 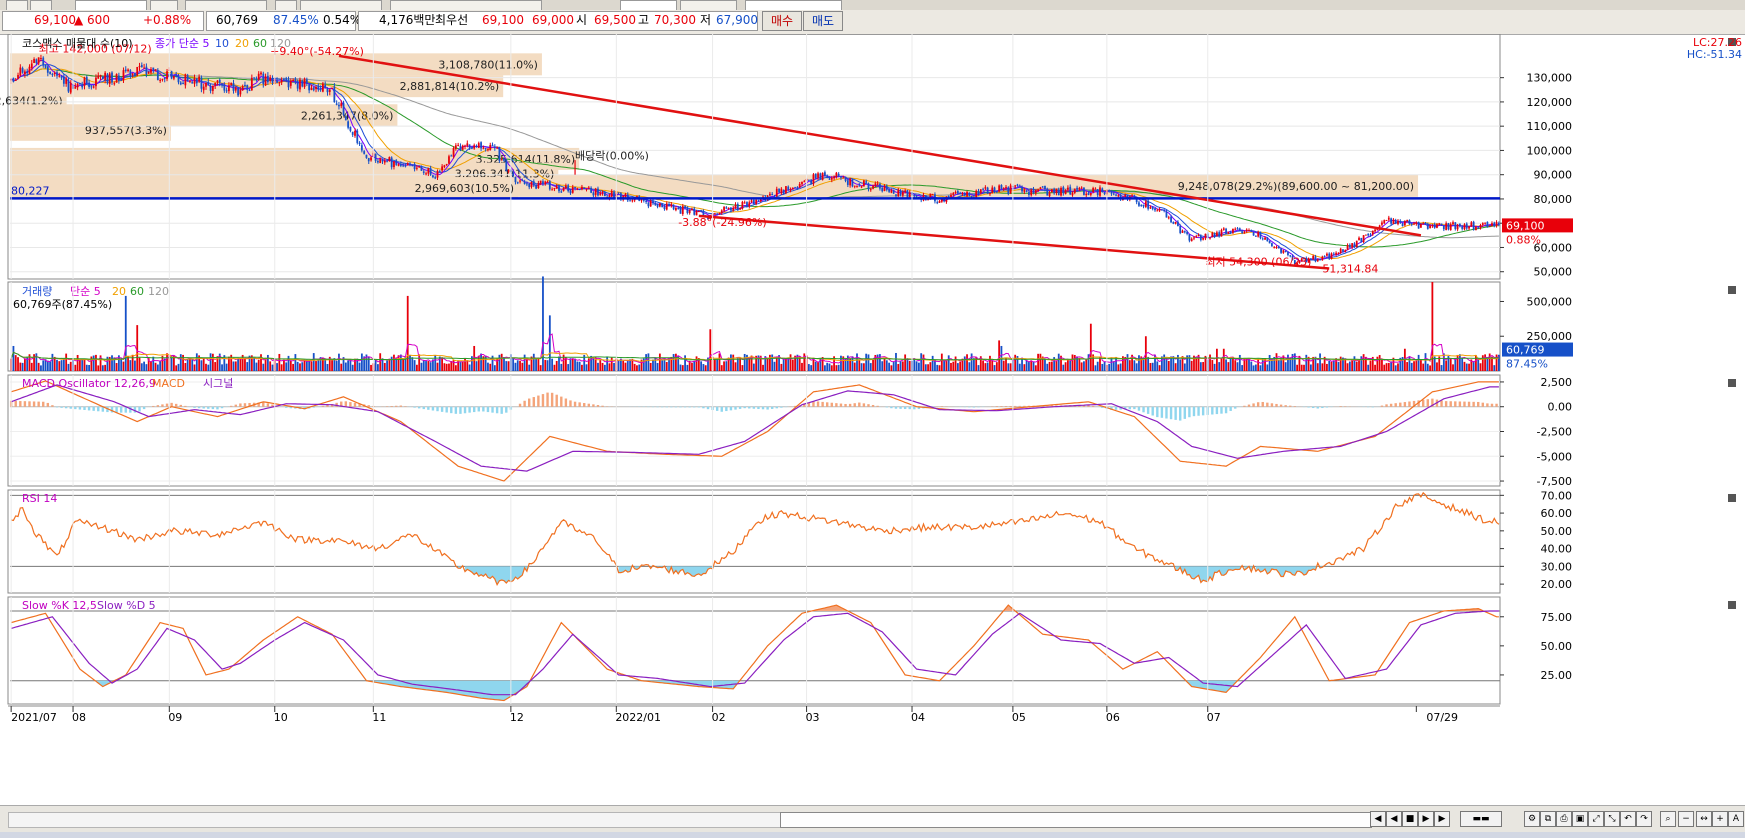 What do you see at coordinates (793, 5) in the screenshot?
I see `date-input` at bounding box center [793, 5].